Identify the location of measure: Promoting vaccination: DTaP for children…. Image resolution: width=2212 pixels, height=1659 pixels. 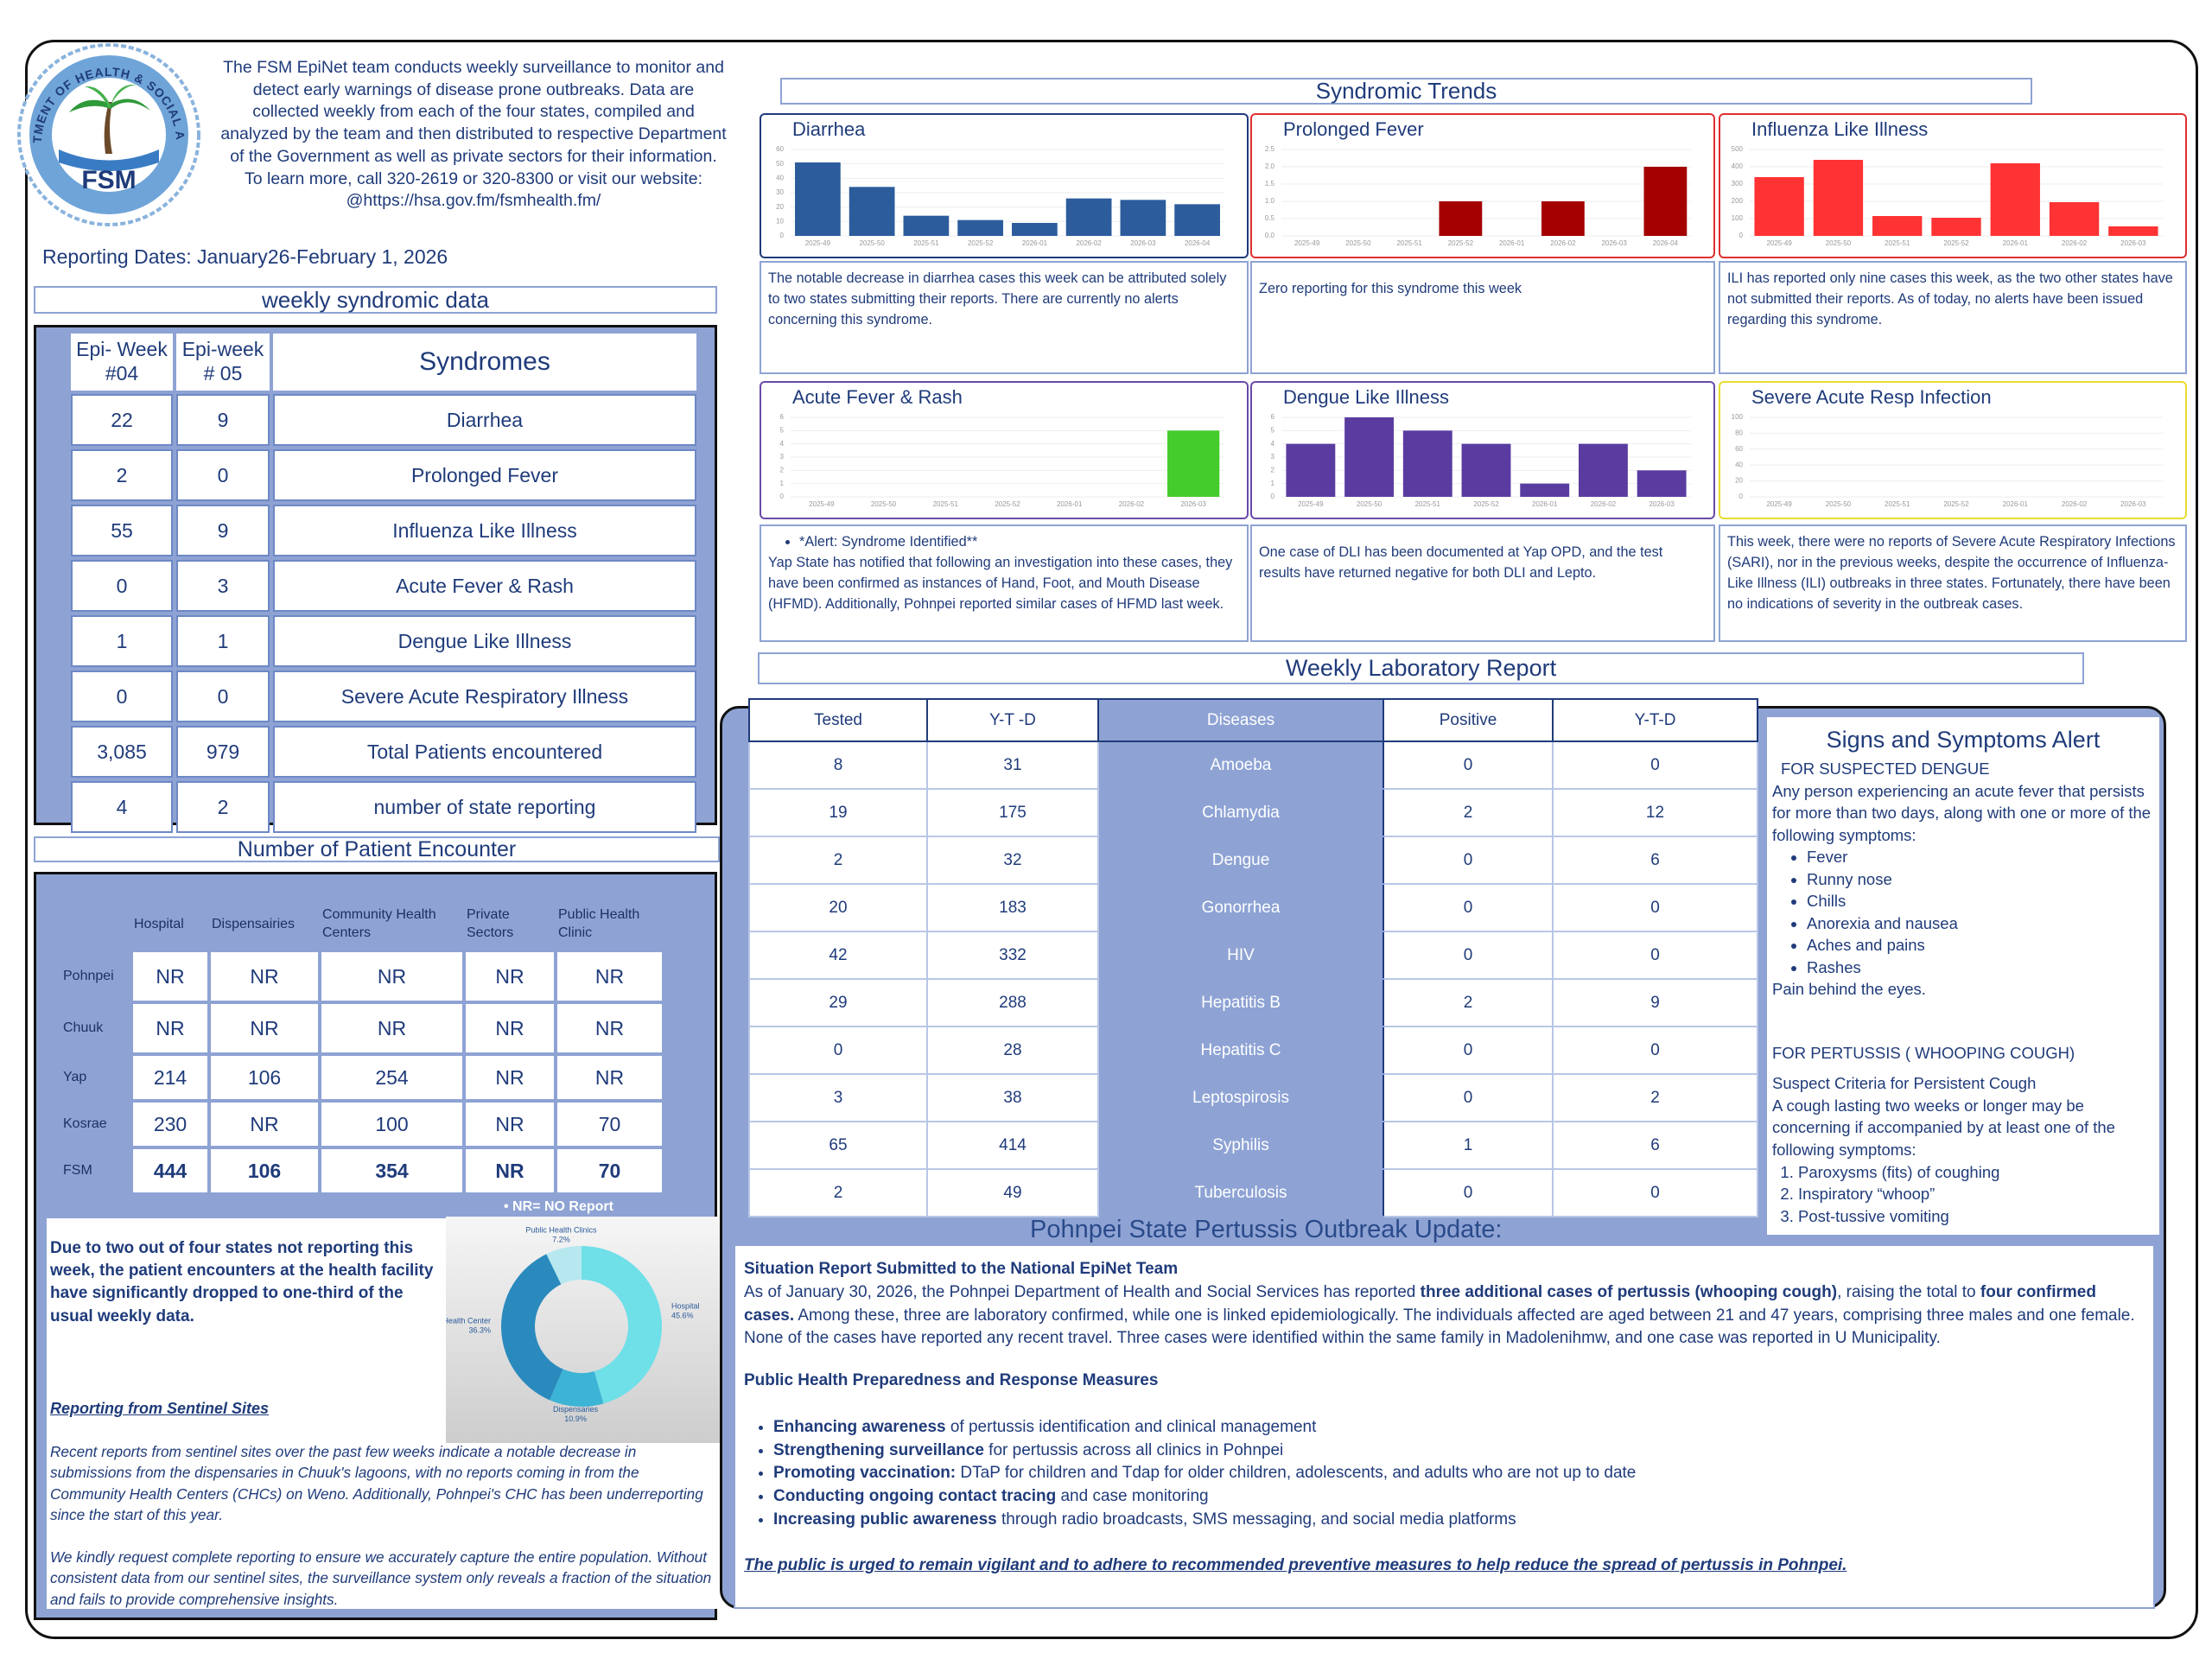
(1459, 1473).